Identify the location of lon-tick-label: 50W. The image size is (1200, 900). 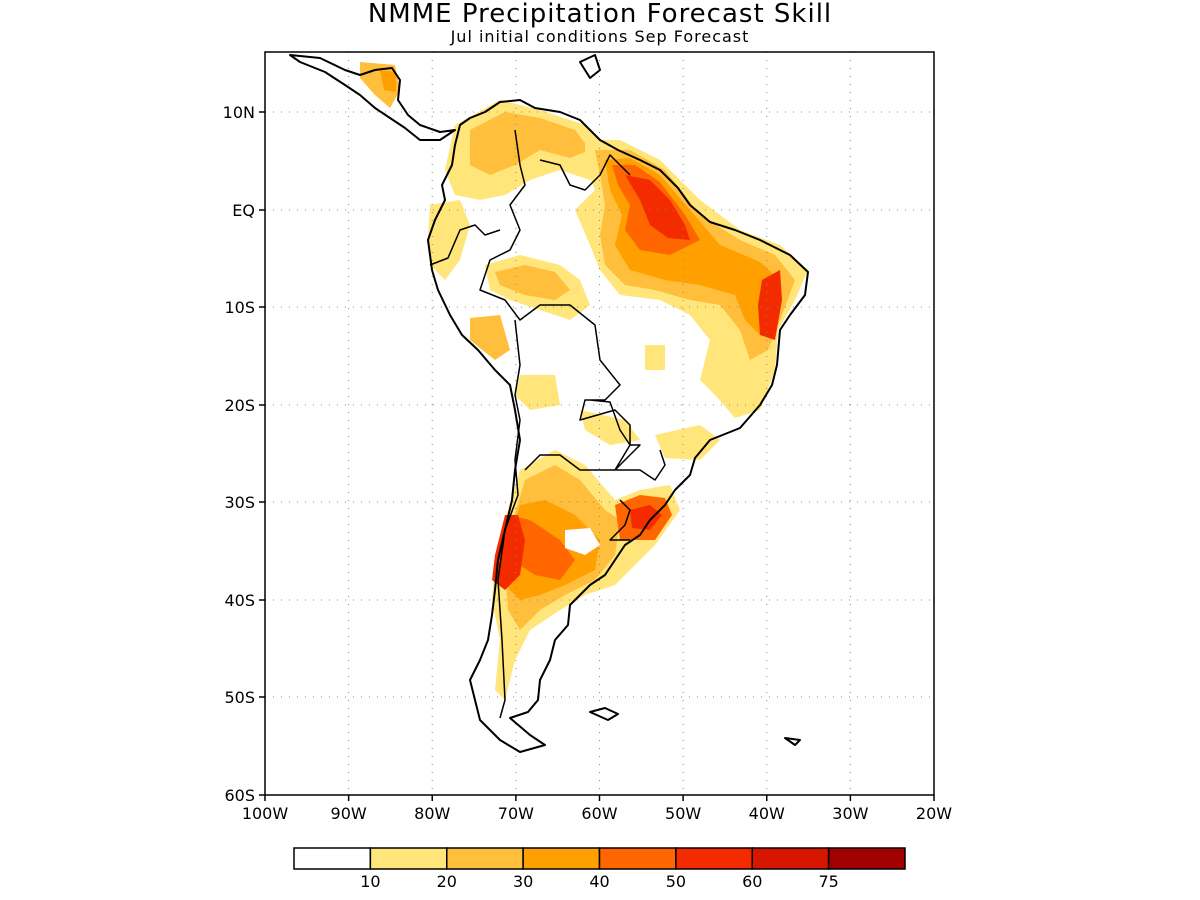
(683, 813).